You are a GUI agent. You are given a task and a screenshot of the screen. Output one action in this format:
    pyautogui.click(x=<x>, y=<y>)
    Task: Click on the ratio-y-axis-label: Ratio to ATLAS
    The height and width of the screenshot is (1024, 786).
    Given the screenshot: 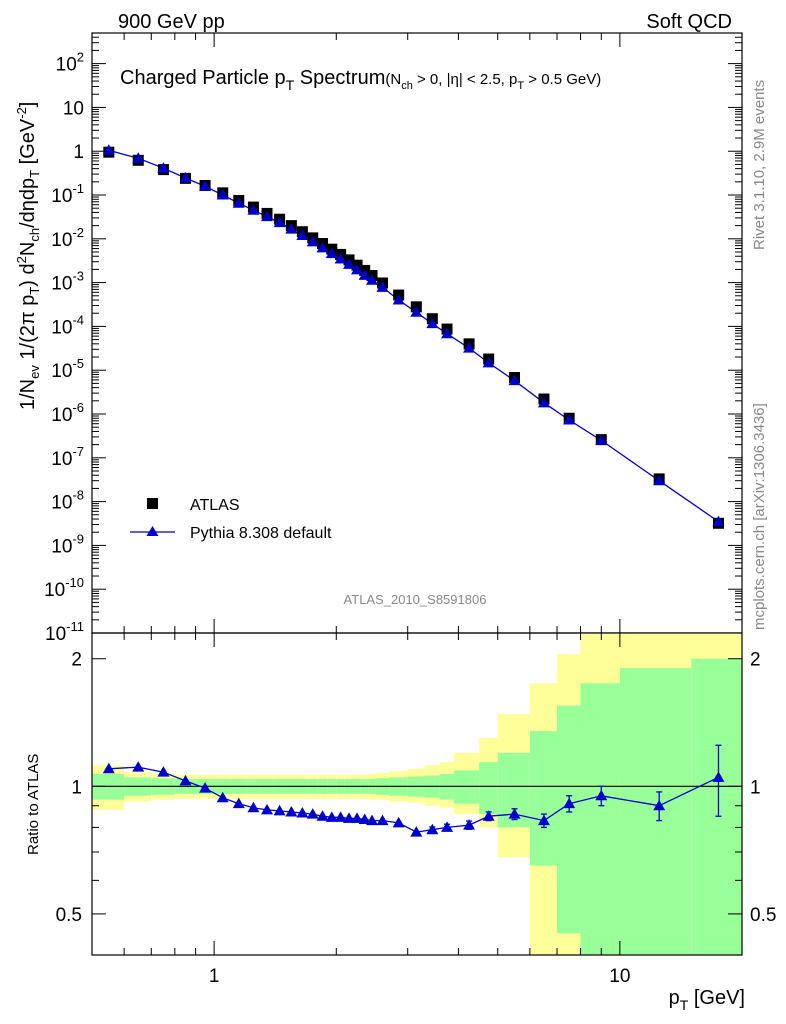 What is the action you would take?
    pyautogui.click(x=33, y=804)
    